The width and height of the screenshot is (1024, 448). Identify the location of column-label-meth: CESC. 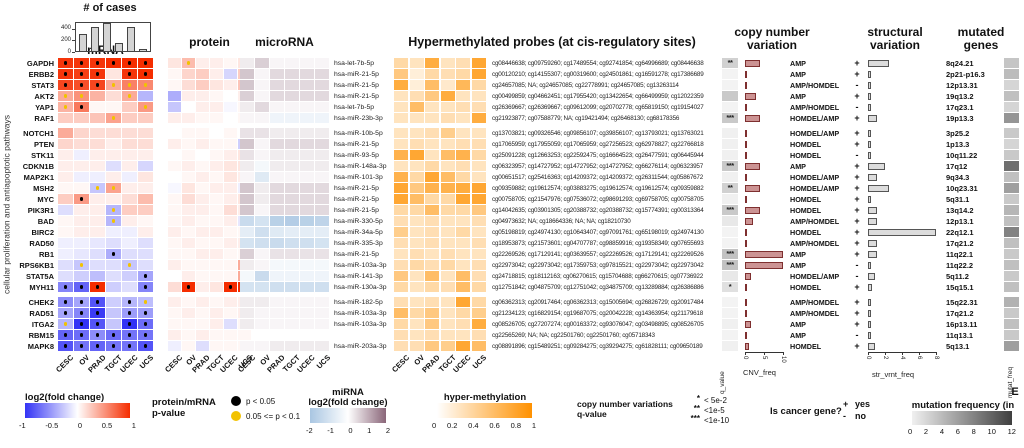
(400, 364).